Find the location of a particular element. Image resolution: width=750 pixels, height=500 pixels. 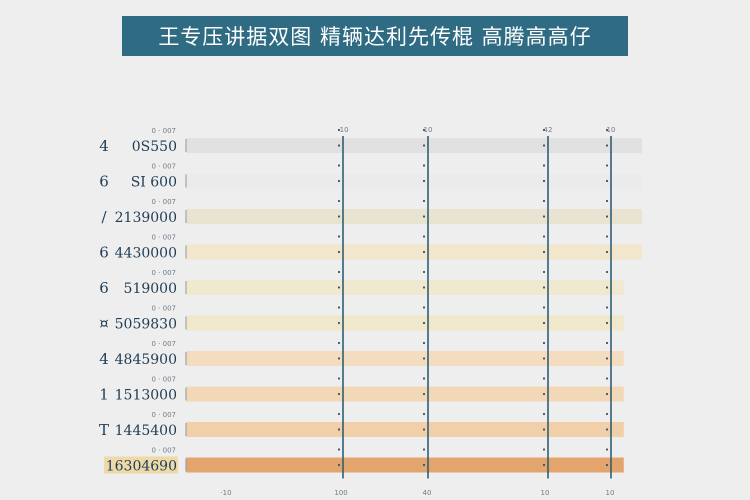

row-value-label: 1513000 is located at coordinates (146, 396).